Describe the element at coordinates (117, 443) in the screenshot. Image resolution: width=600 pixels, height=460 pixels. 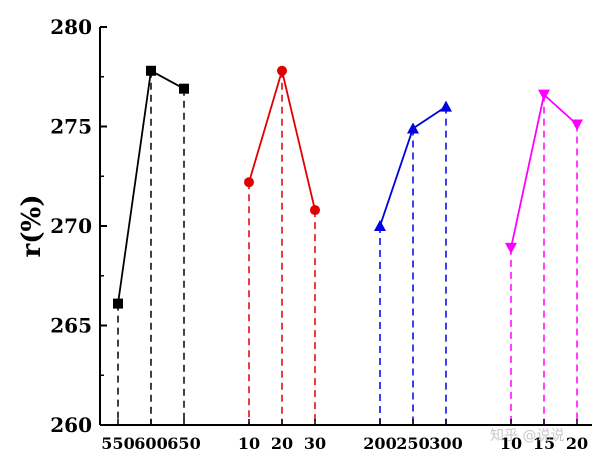
I see `x-tick-label: 550` at that location.